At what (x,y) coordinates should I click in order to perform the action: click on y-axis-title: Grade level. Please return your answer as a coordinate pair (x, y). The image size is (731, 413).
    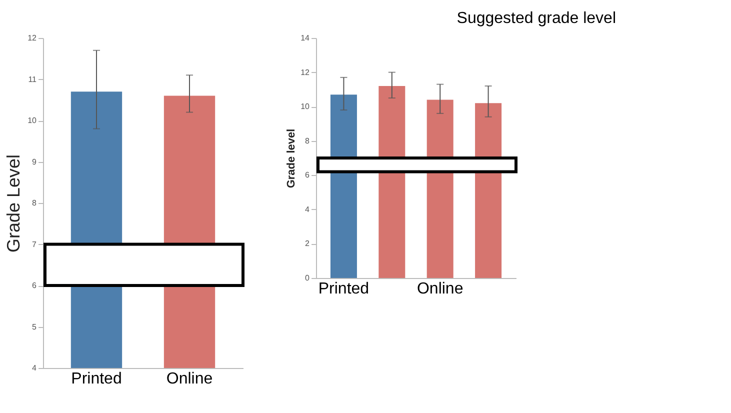
    Looking at the image, I should click on (292, 158).